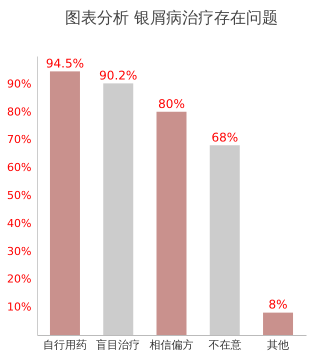 The image size is (327, 361). Describe the element at coordinates (19, 167) in the screenshot. I see `y-tick-label: 60%` at that location.